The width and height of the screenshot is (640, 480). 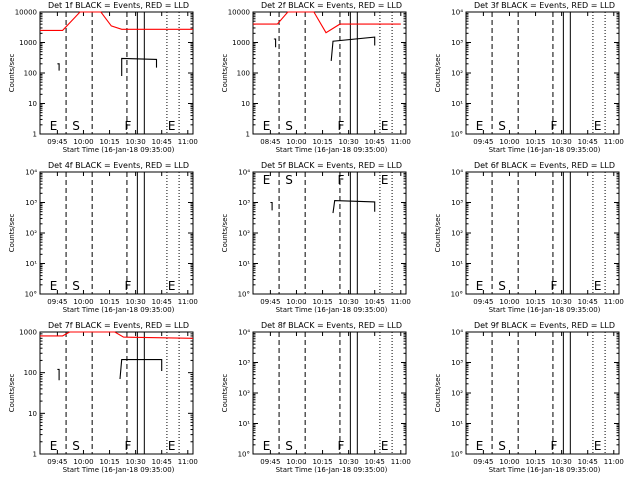 What do you see at coordinates (544, 325) in the screenshot?
I see `panel-title: Det 9f BLACK = Events, RED = LLD` at bounding box center [544, 325].